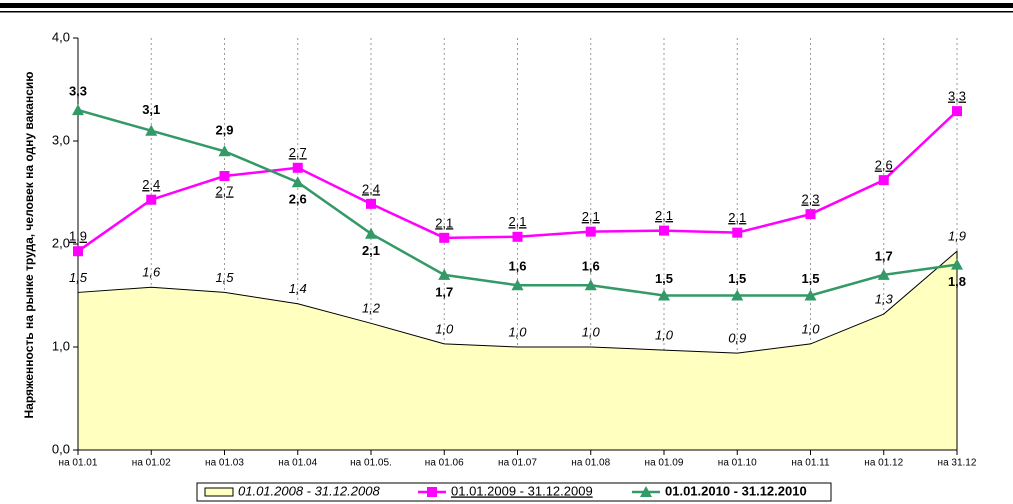  What do you see at coordinates (297, 463) in the screenshot?
I see `x-tick-label: на 01.04` at bounding box center [297, 463].